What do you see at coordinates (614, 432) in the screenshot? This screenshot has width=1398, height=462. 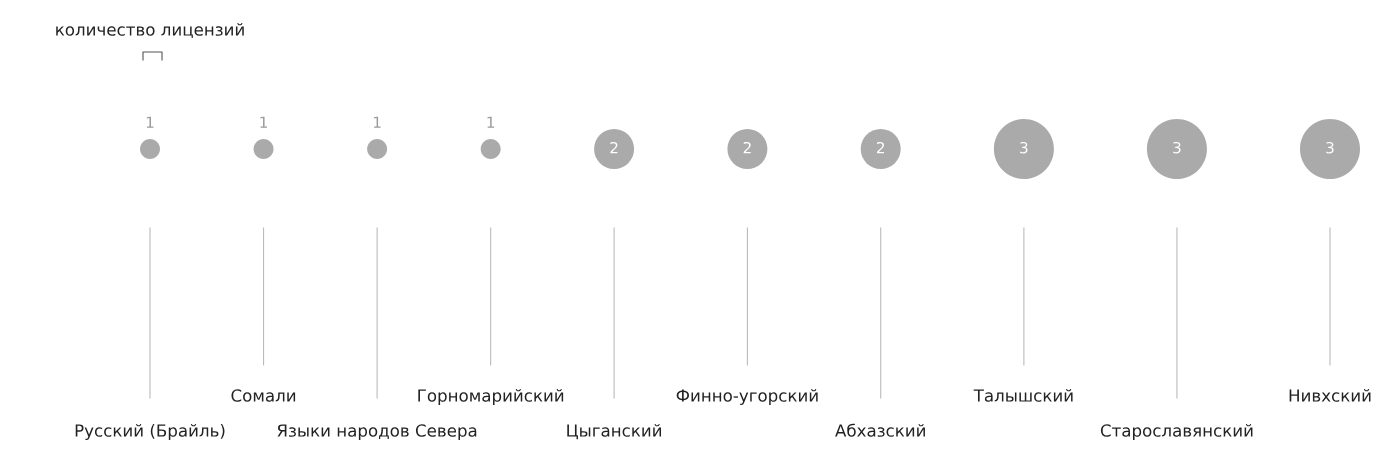 I see `category-label: Цыганский` at bounding box center [614, 432].